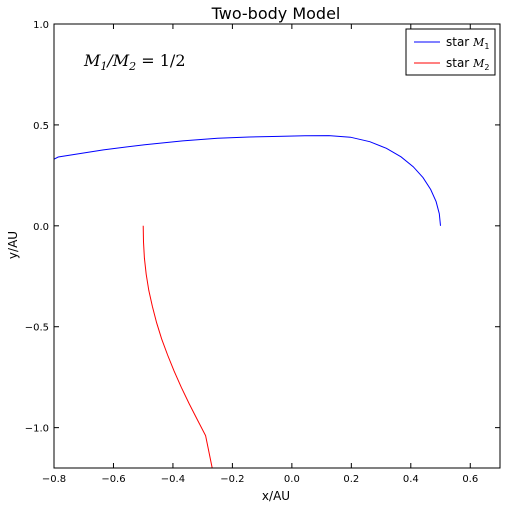 This screenshot has width=507, height=509. Describe the element at coordinates (351, 479) in the screenshot. I see `x-tick-label: 0.2` at that location.